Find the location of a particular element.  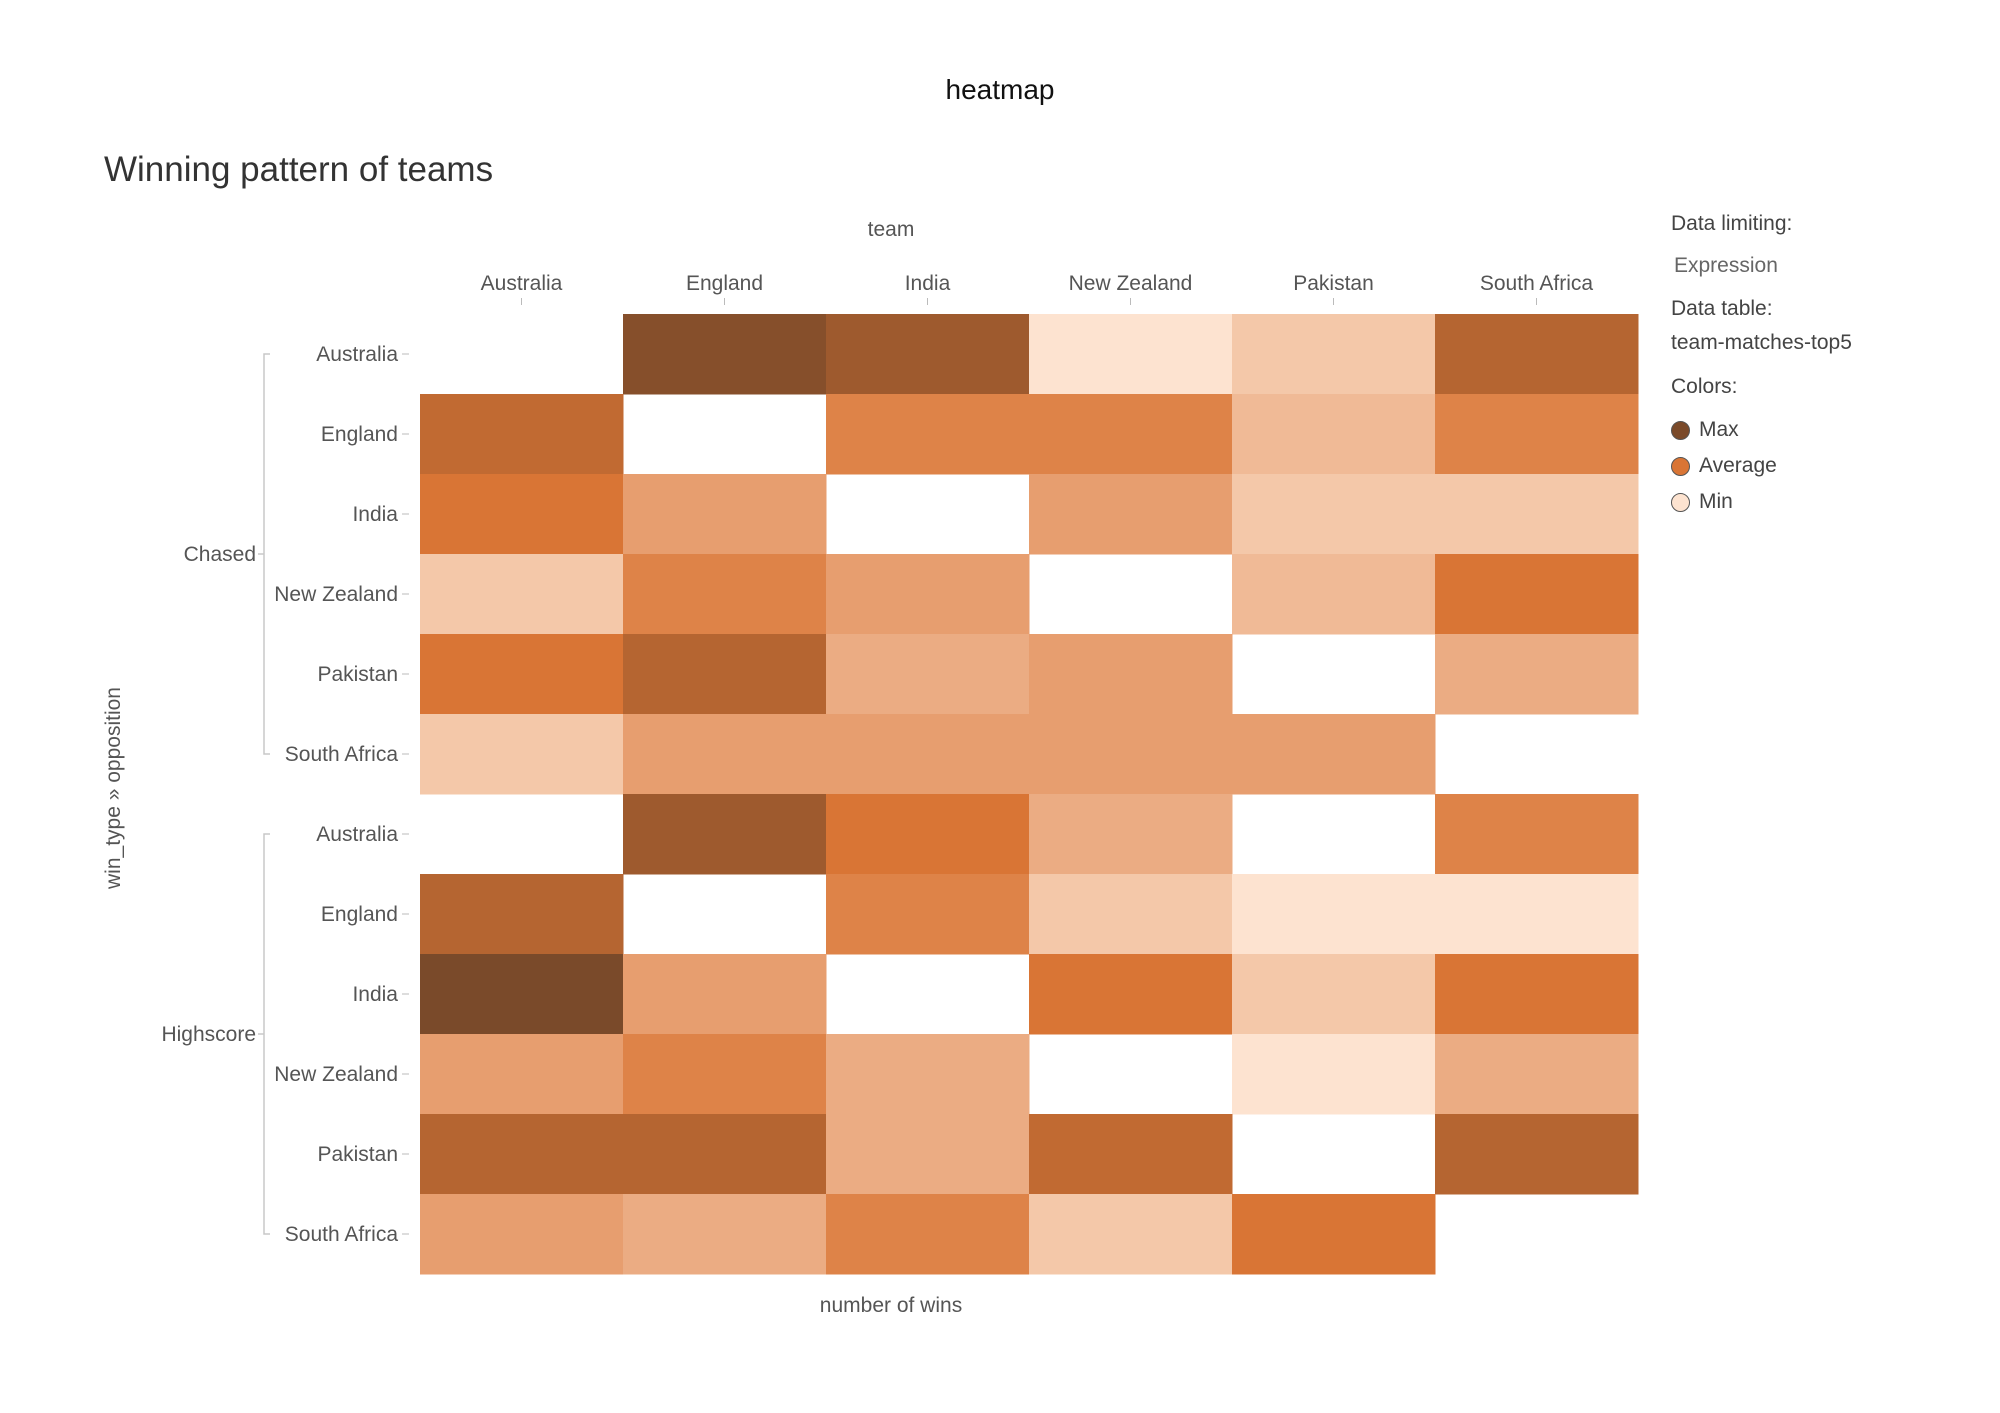

group-label-chased: Chased is located at coordinates (220, 554).